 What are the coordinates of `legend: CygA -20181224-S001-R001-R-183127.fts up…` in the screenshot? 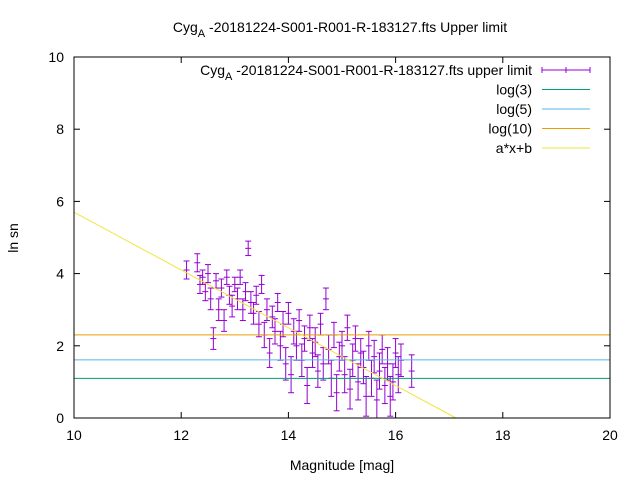 It's located at (395, 109).